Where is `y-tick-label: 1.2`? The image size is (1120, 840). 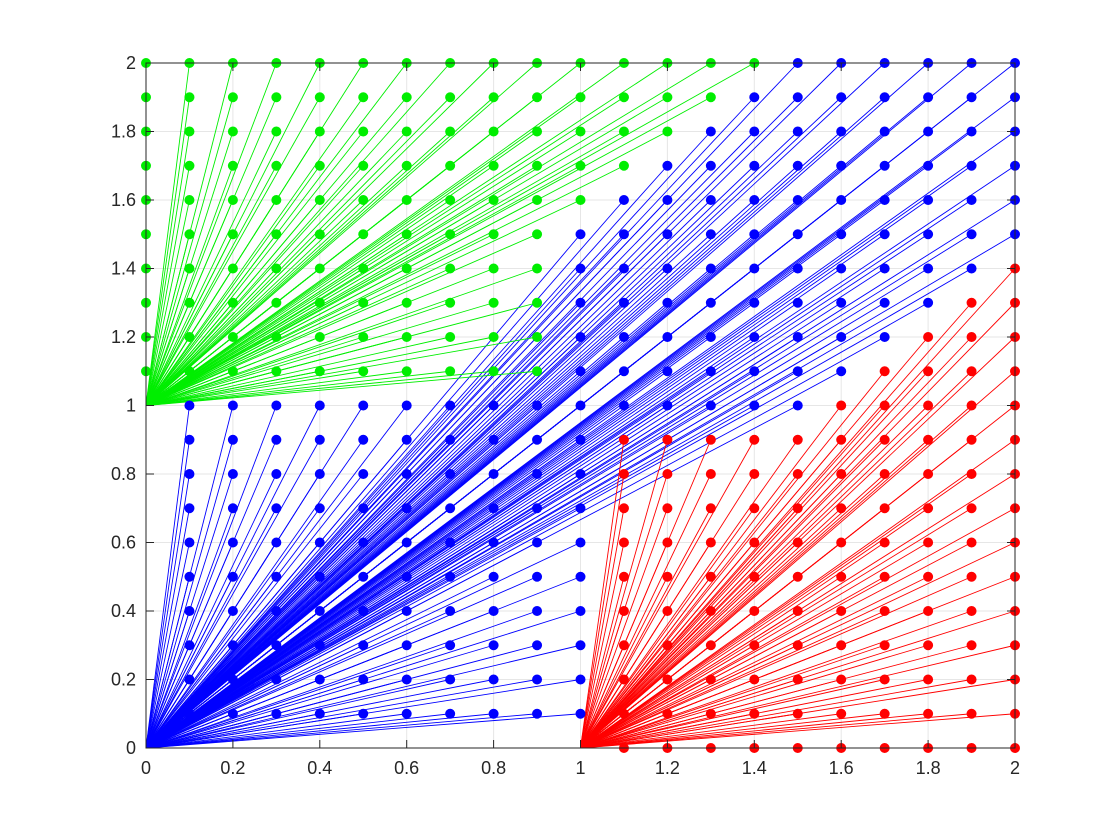 y-tick-label: 1.2 is located at coordinates (123, 337).